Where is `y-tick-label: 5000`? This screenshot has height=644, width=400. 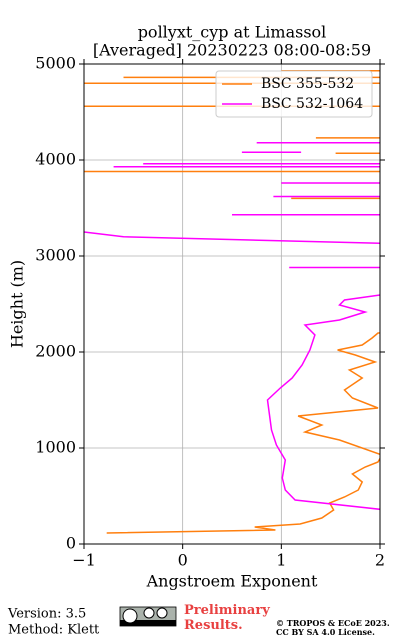
y-tick-label: 5000 is located at coordinates (55, 63).